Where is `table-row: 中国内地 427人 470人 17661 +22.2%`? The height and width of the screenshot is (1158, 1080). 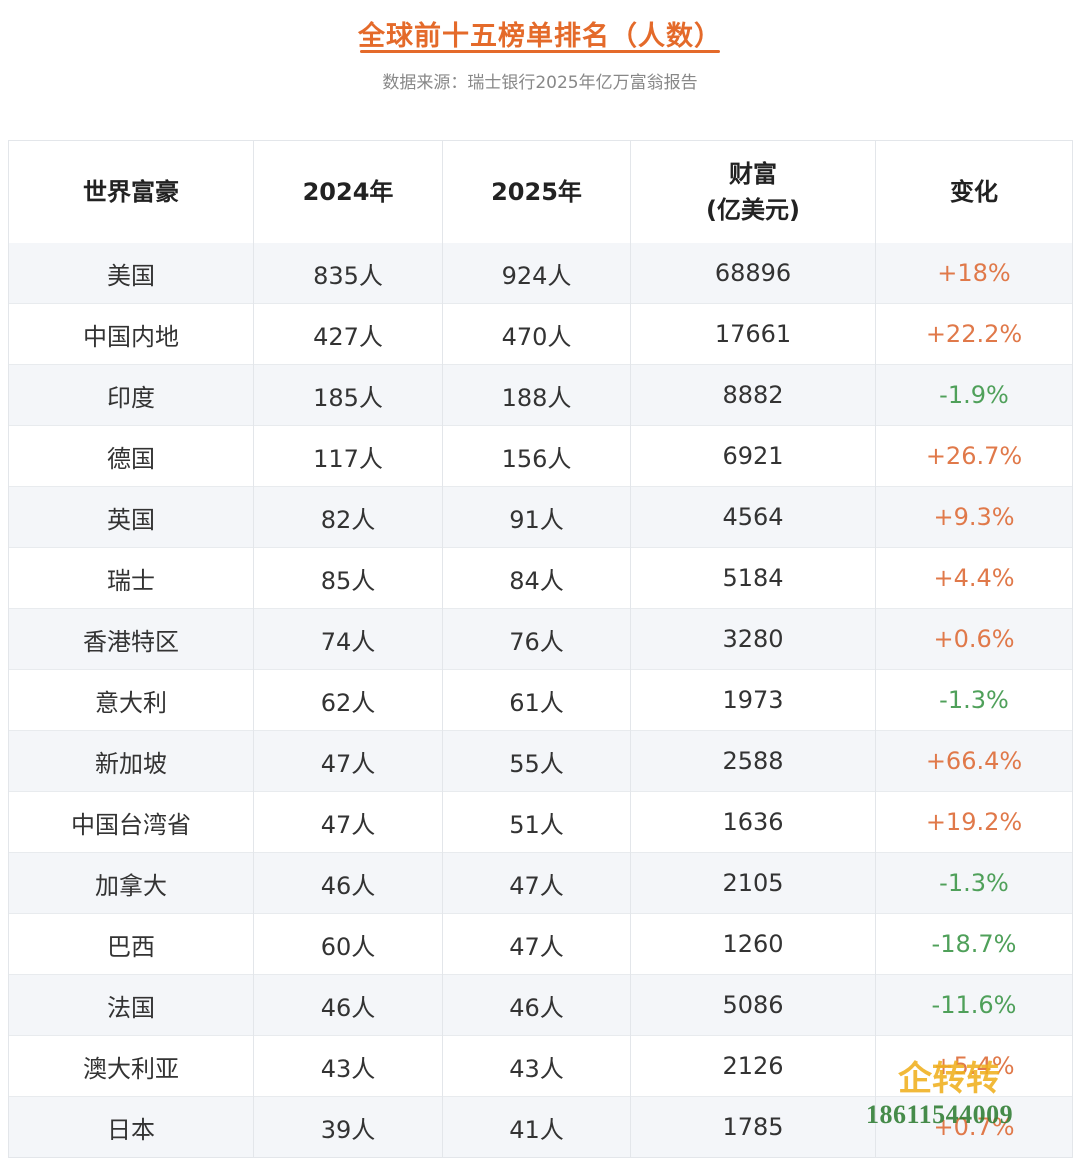
table-row: 中国内地 427人 470人 17661 +22.2% is located at coordinates (540, 334).